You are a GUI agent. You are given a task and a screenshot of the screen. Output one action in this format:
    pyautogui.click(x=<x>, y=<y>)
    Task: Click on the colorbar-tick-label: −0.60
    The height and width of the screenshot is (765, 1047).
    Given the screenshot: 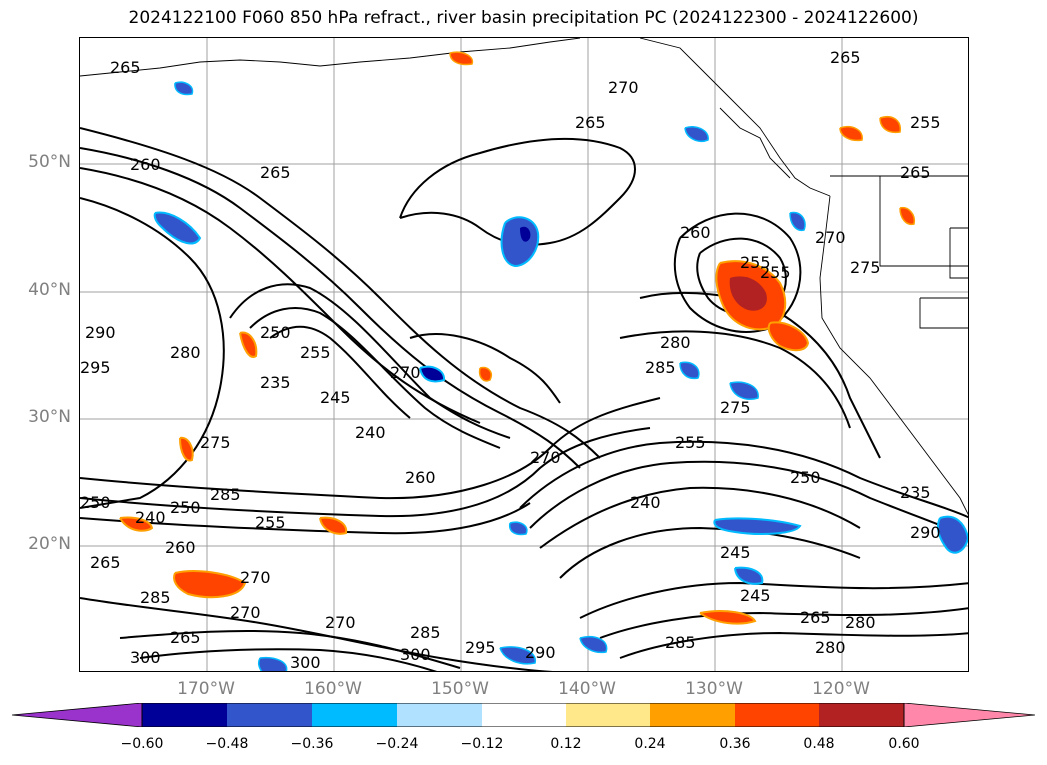 What is the action you would take?
    pyautogui.click(x=142, y=744)
    